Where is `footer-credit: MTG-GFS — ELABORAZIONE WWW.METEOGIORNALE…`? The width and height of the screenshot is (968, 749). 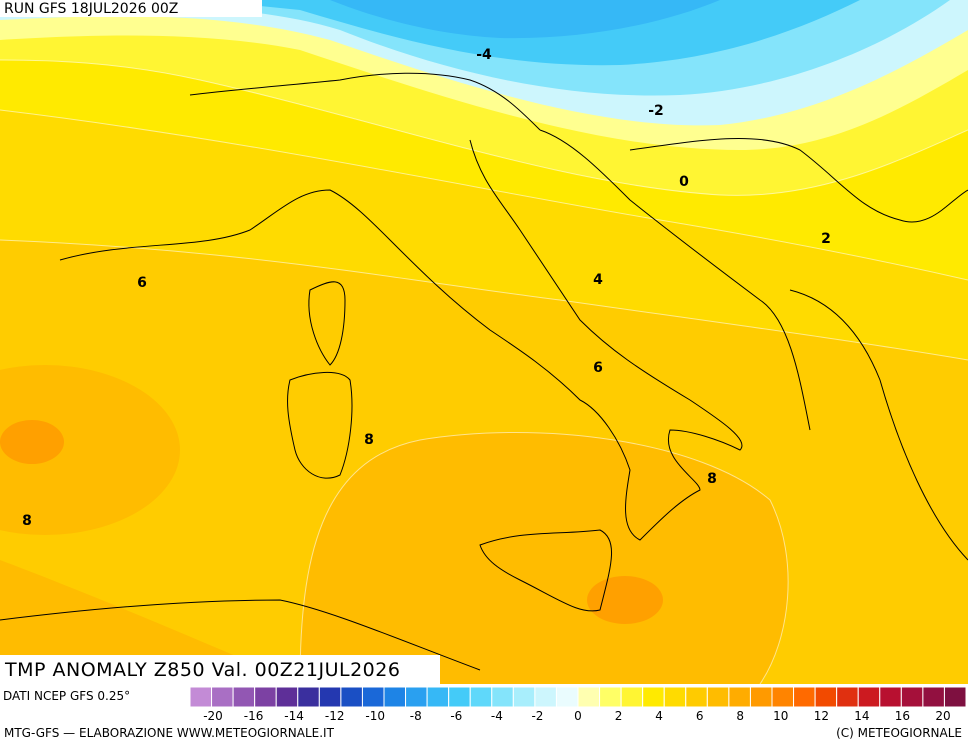
footer-credit: MTG-GFS — ELABORAZIONE WWW.METEOGIORNALE… is located at coordinates (169, 733).